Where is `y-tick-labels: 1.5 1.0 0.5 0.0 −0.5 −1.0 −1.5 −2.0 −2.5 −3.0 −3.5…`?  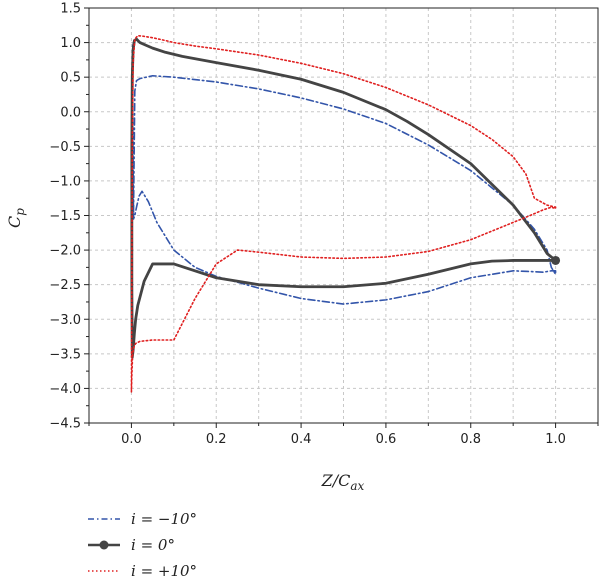
y-tick-labels: 1.5 1.0 0.5 0.0 −0.5 −1.0 −1.5 −2.0 −2.5 −3.0 −3.5… is located at coordinates (65, 217).